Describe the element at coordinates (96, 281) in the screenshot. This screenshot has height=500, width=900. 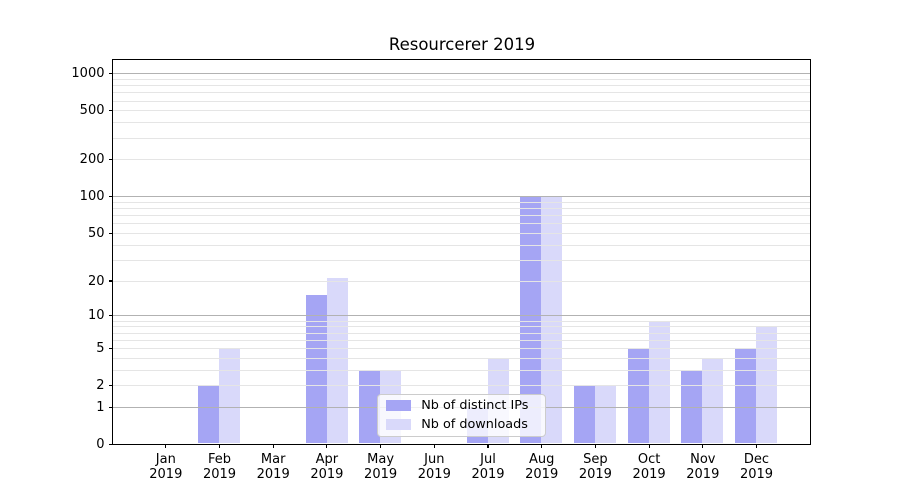
I see `y-tick-label-20: 20` at that location.